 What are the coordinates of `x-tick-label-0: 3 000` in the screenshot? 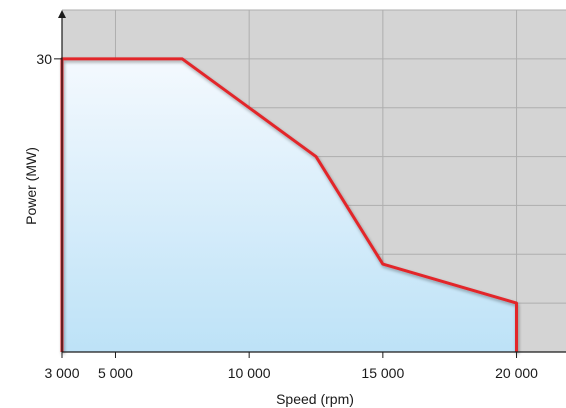 It's located at (61, 373).